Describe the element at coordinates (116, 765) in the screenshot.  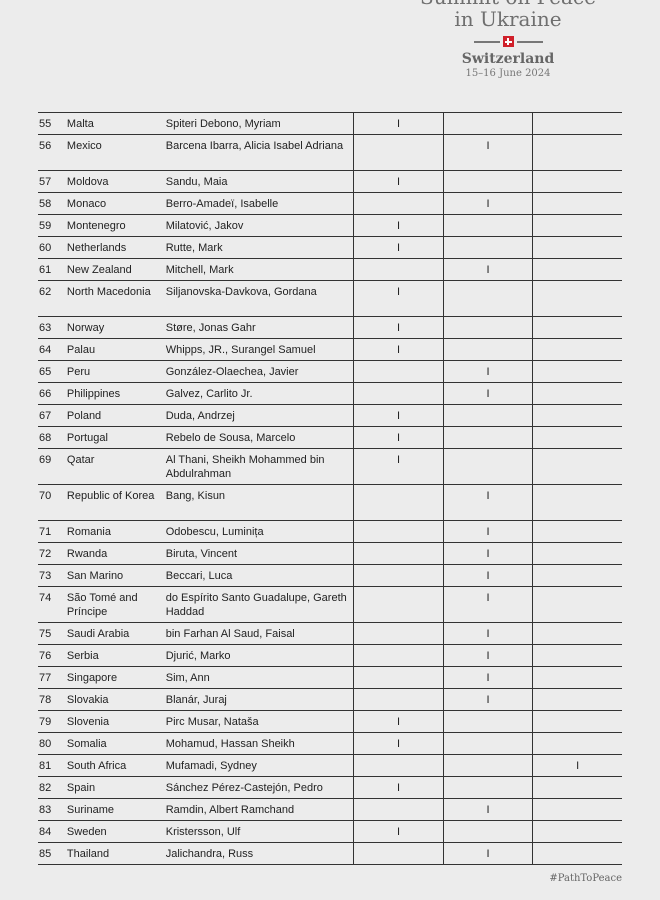
I see `country-name: South Africa` at that location.